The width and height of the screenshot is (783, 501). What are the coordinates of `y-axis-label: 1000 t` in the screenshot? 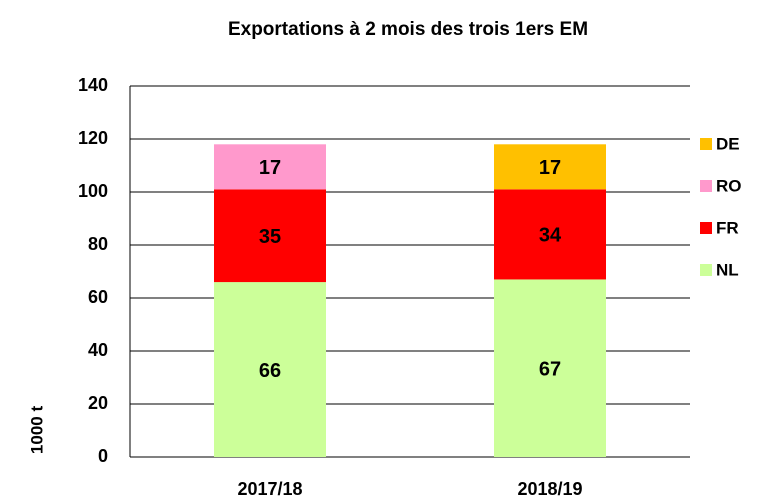 It's located at (36, 430).